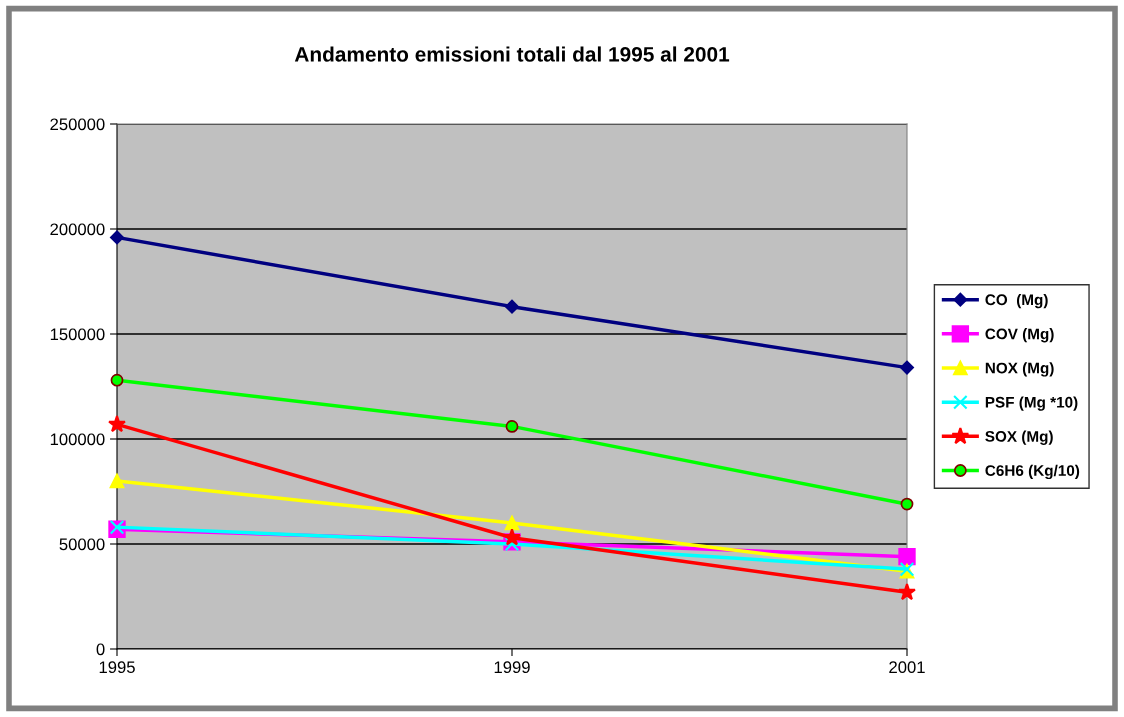  I want to click on y-tick-label: 250000, so click(77, 124).